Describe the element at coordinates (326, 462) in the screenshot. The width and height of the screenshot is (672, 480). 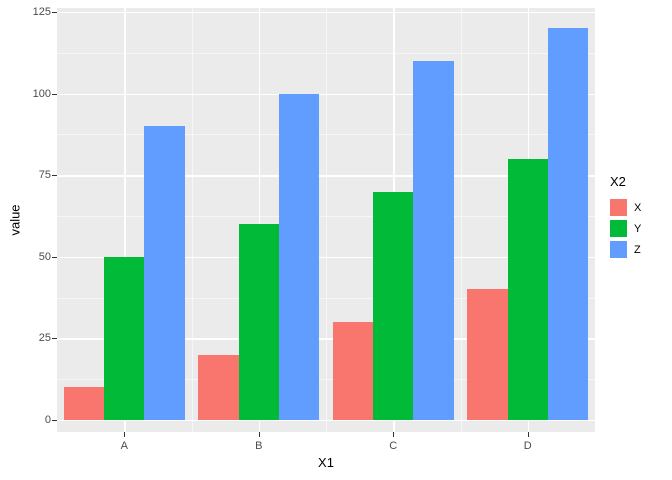
I see `x-axis-title: X1` at that location.